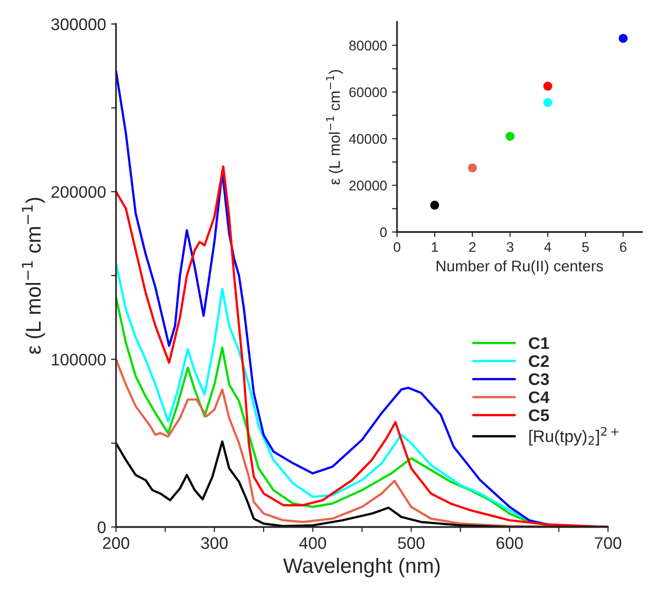 The width and height of the screenshot is (647, 590). I want to click on x-tick-label: 3, so click(510, 247).